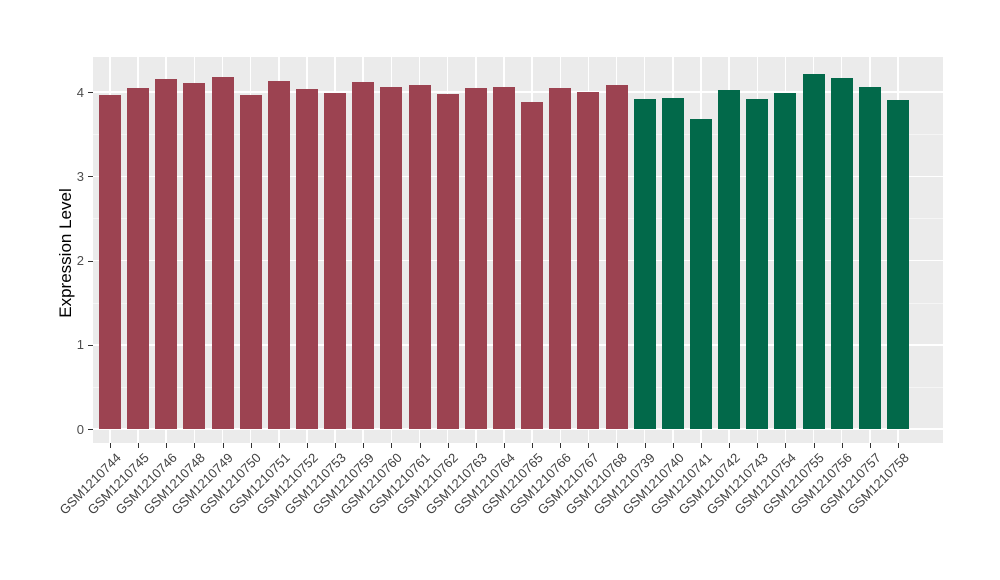 Image resolution: width=1000 pixels, height=580 pixels. Describe the element at coordinates (80, 345) in the screenshot. I see `y-tick-label: 1` at that location.